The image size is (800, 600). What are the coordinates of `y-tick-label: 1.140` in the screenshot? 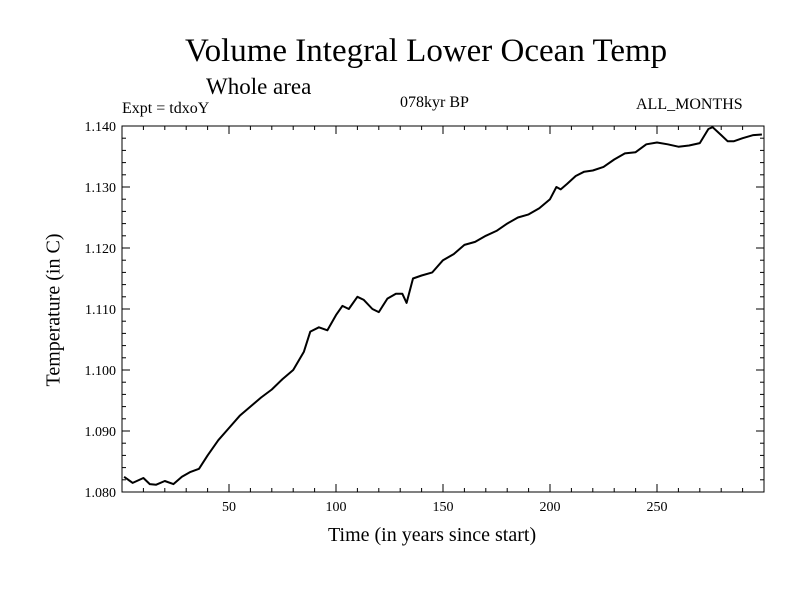 It's located at (101, 127).